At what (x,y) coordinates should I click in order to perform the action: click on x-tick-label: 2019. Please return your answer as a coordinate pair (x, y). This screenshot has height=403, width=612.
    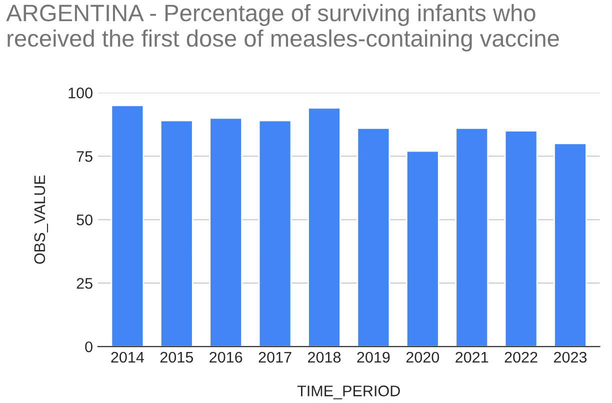
    Looking at the image, I should click on (373, 357).